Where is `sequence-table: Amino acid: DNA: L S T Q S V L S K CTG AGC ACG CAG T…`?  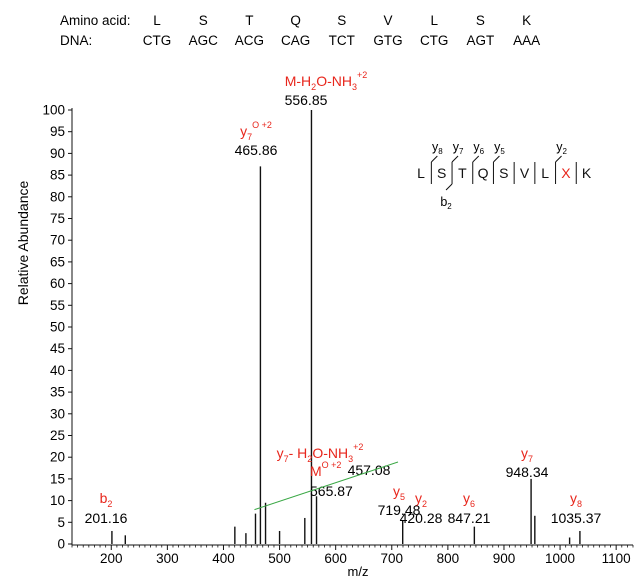 sequence-table: Amino acid: DNA: L S T Q S V L S K CTG AGC ACG CAG T… is located at coordinates (300, 30).